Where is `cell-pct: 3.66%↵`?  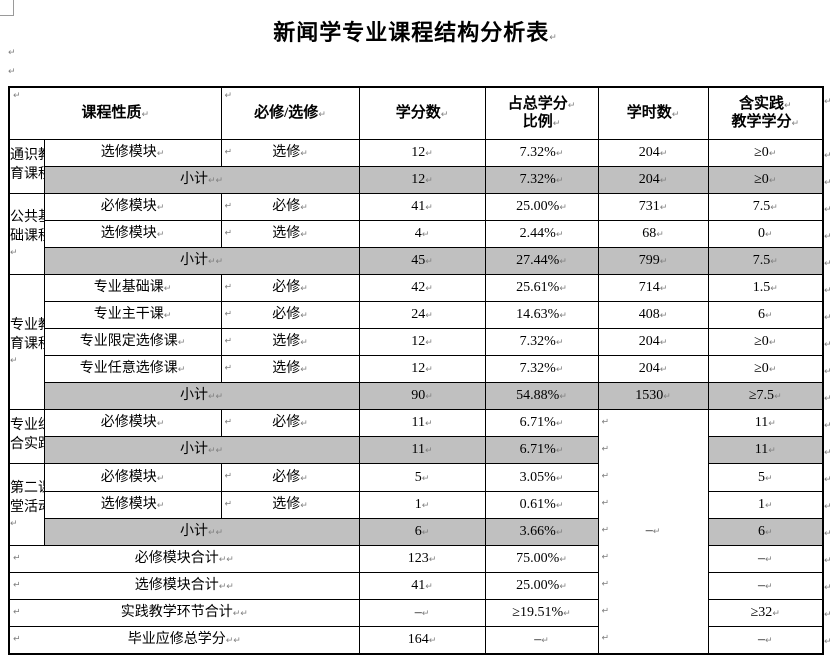
cell-pct: 3.66%↵ is located at coordinates (541, 532).